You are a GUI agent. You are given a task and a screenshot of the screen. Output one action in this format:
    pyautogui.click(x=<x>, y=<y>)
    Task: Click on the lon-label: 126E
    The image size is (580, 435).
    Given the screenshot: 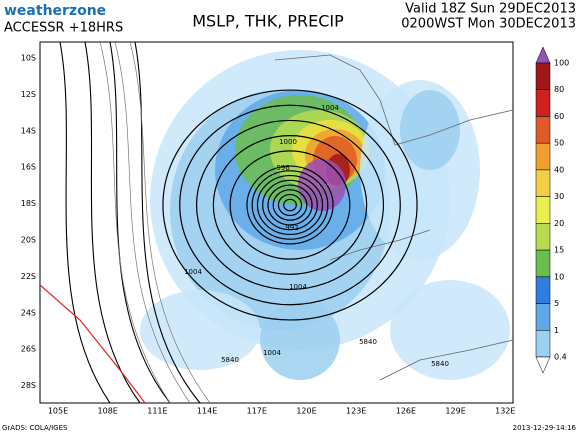 What is the action you would take?
    pyautogui.click(x=406, y=411)
    